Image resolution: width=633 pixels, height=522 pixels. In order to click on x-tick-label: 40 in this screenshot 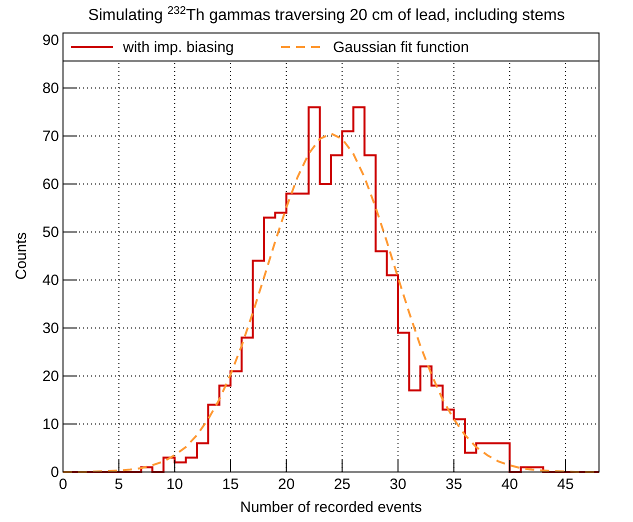, I will do `click(509, 484)`.